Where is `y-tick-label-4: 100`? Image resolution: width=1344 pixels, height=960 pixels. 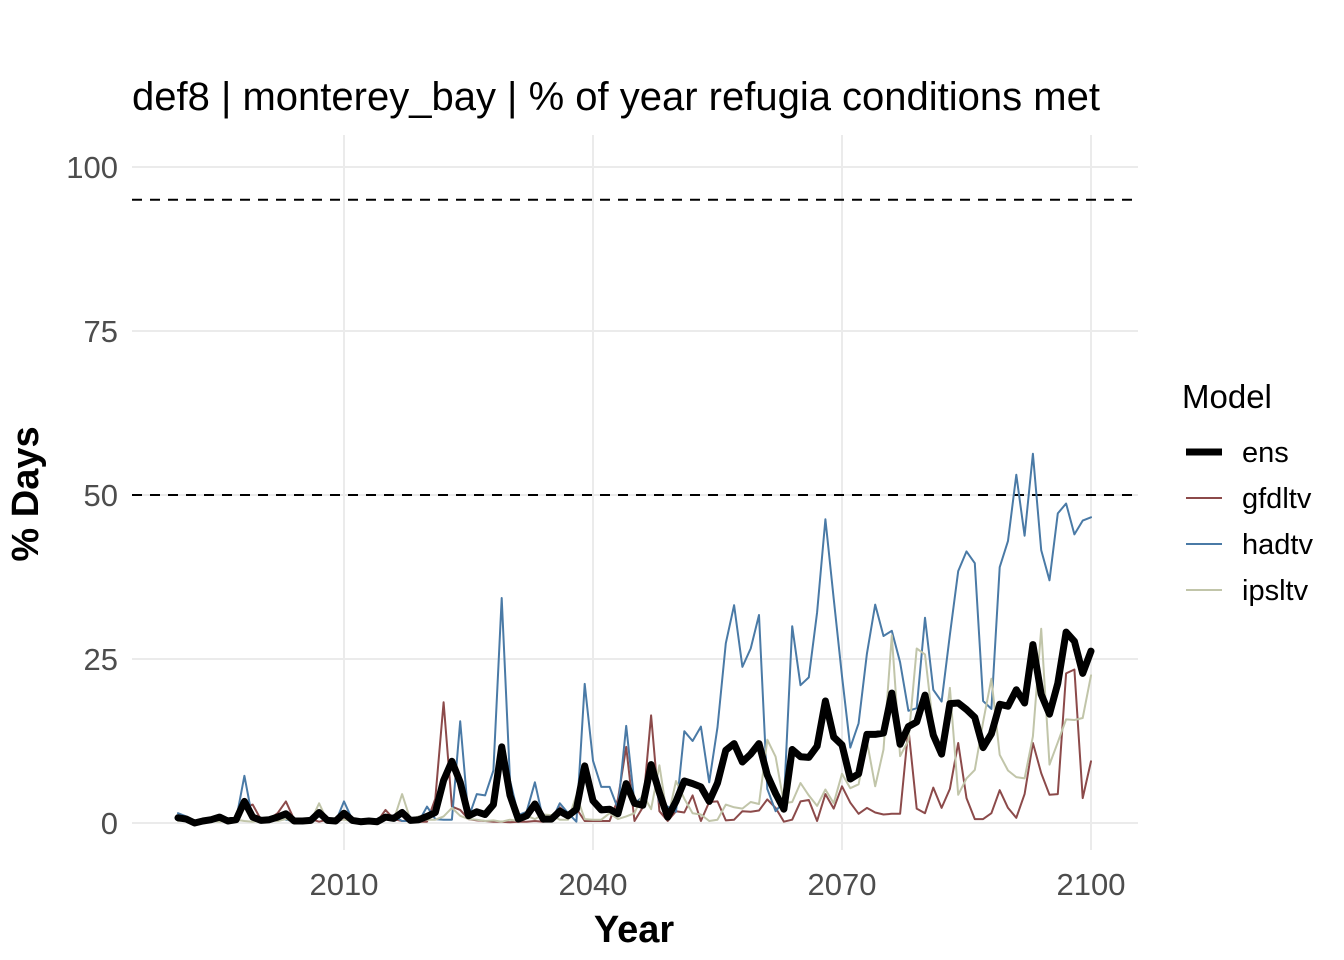
y-tick-label-4: 100 is located at coordinates (92, 167).